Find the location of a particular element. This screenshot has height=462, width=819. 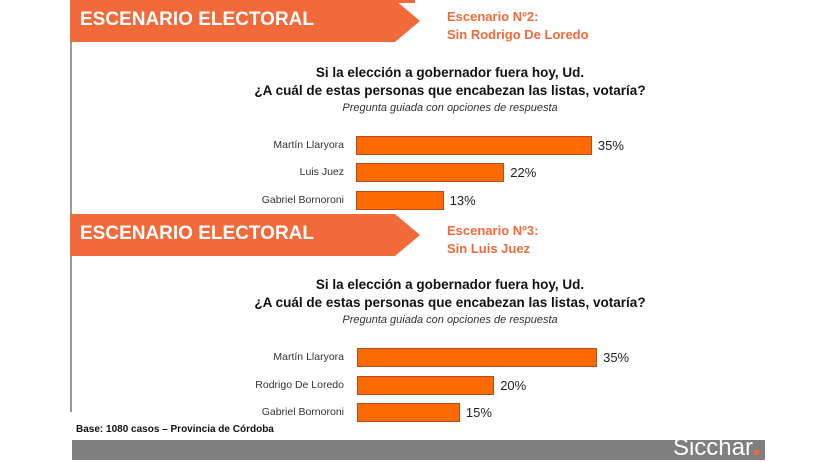

category-label: Luis Juez is located at coordinates (321, 172).